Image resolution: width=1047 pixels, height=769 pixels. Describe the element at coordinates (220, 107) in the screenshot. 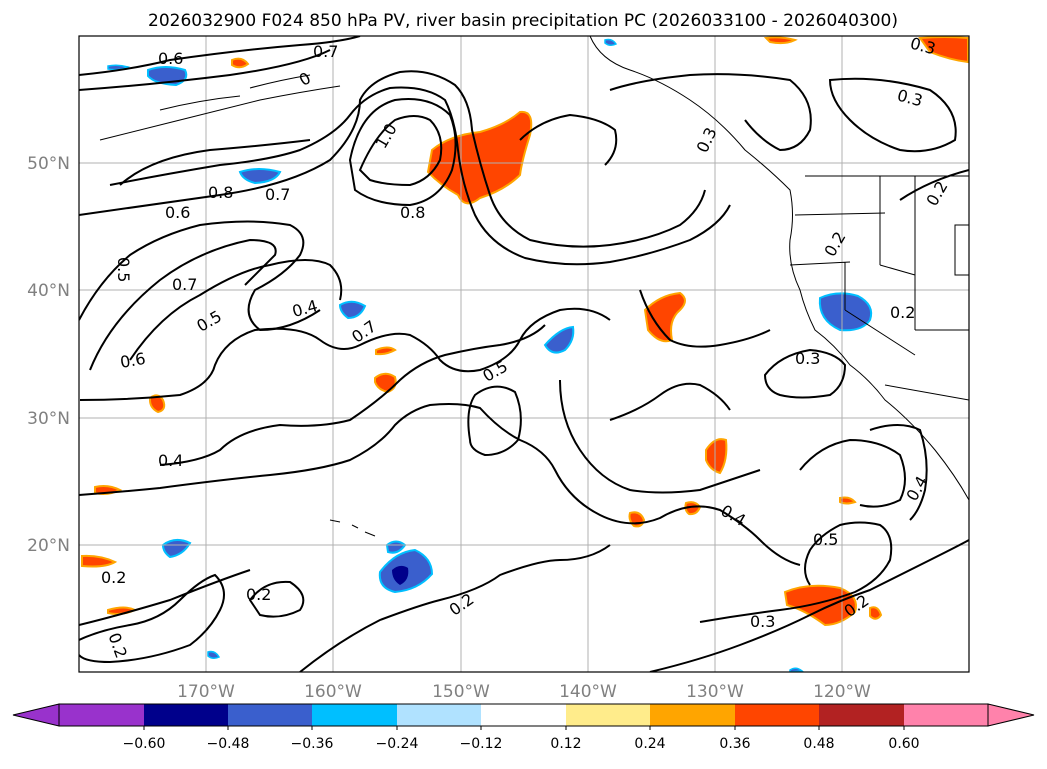

I see `alaska-coastline` at that location.